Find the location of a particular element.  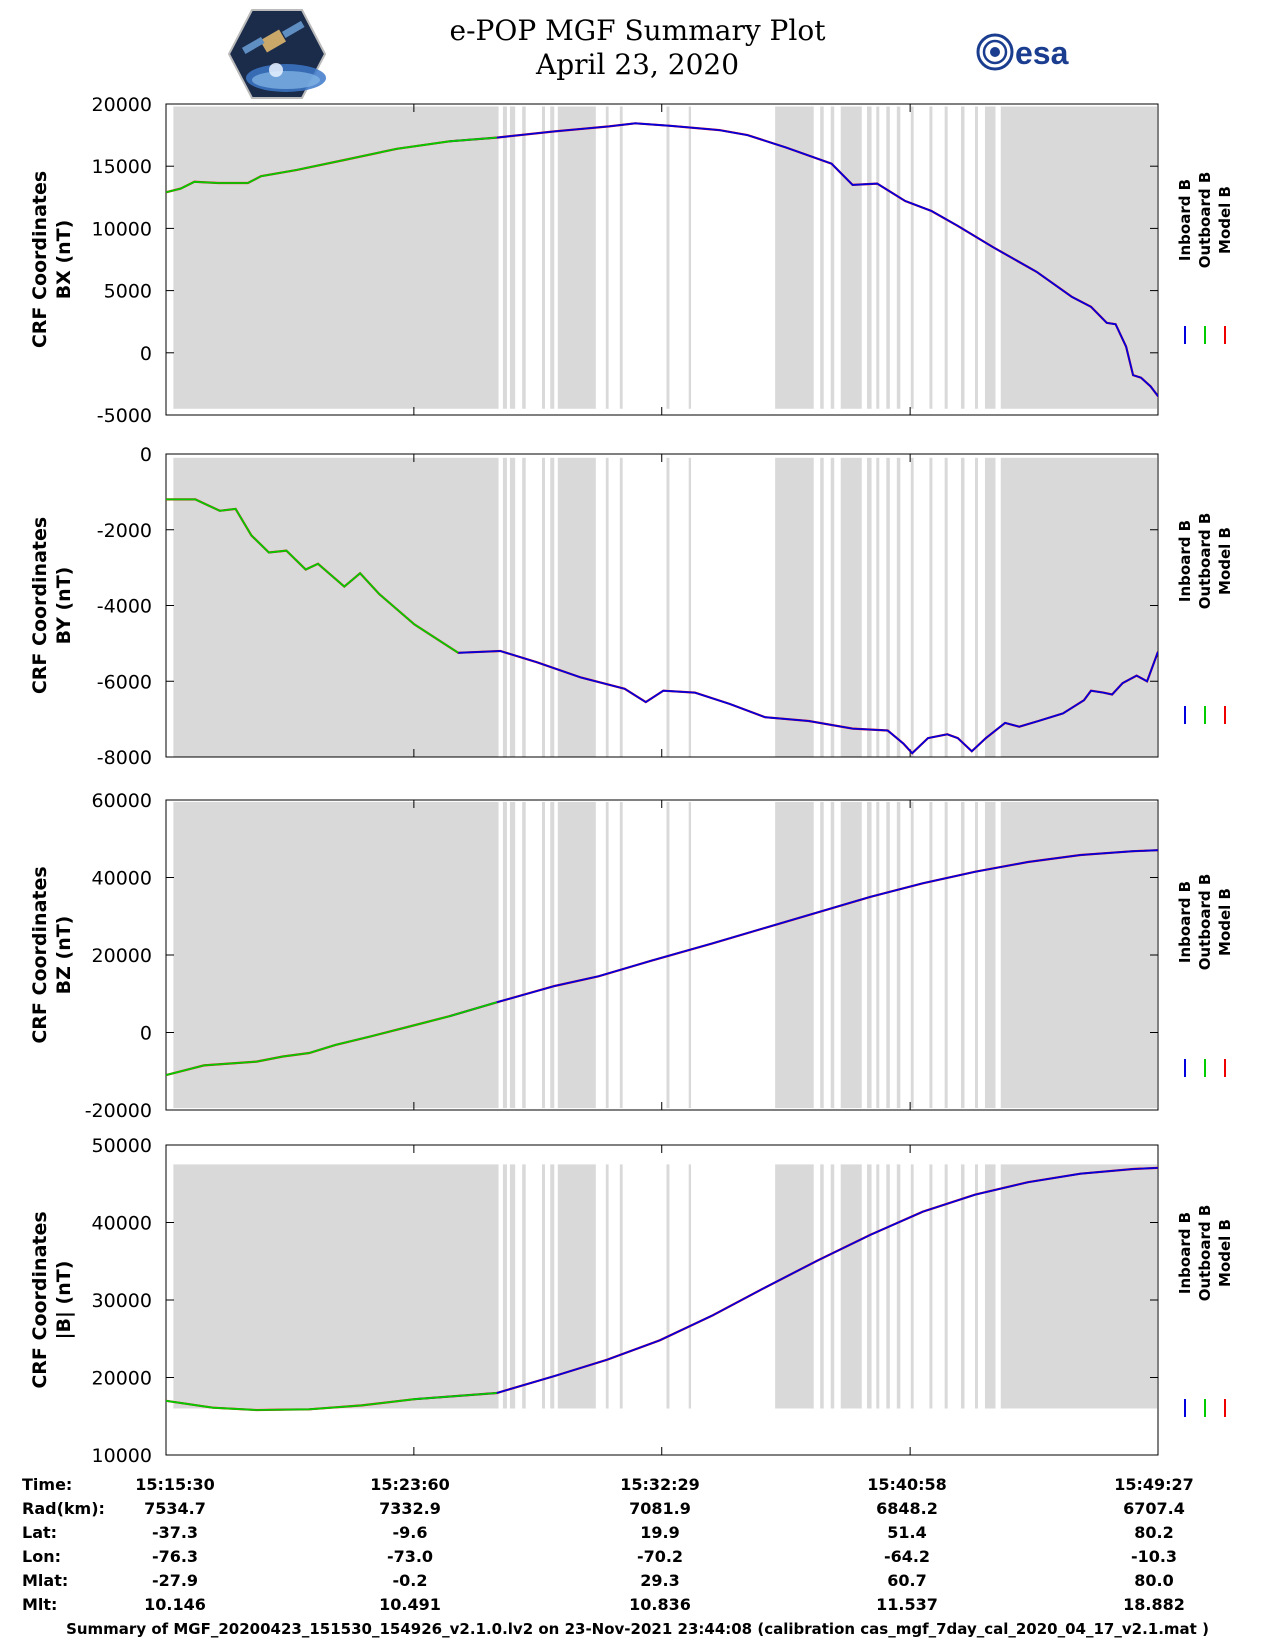

plot-title: e-POP MGF Summary Plot April 23, 2020 is located at coordinates (637, 48).